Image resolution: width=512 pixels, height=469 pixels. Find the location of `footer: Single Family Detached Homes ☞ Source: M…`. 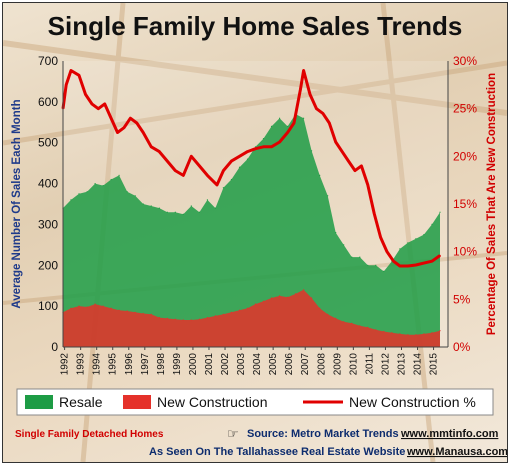

footer: Single Family Detached Homes ☞ Source: M… is located at coordinates (261, 442).